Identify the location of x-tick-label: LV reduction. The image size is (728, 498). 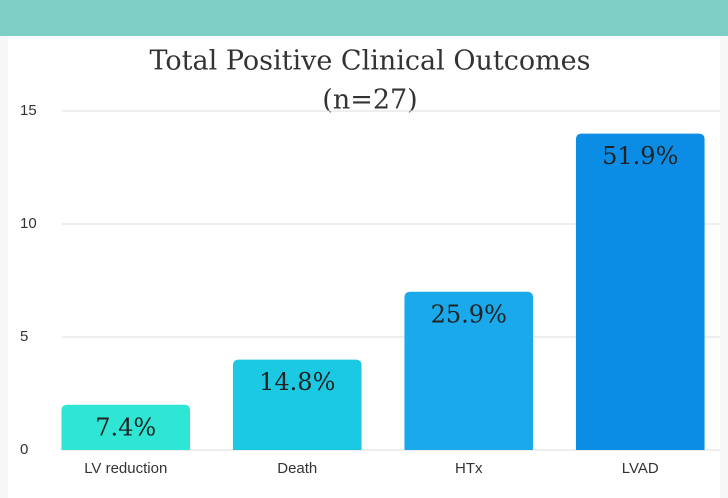
(125, 468).